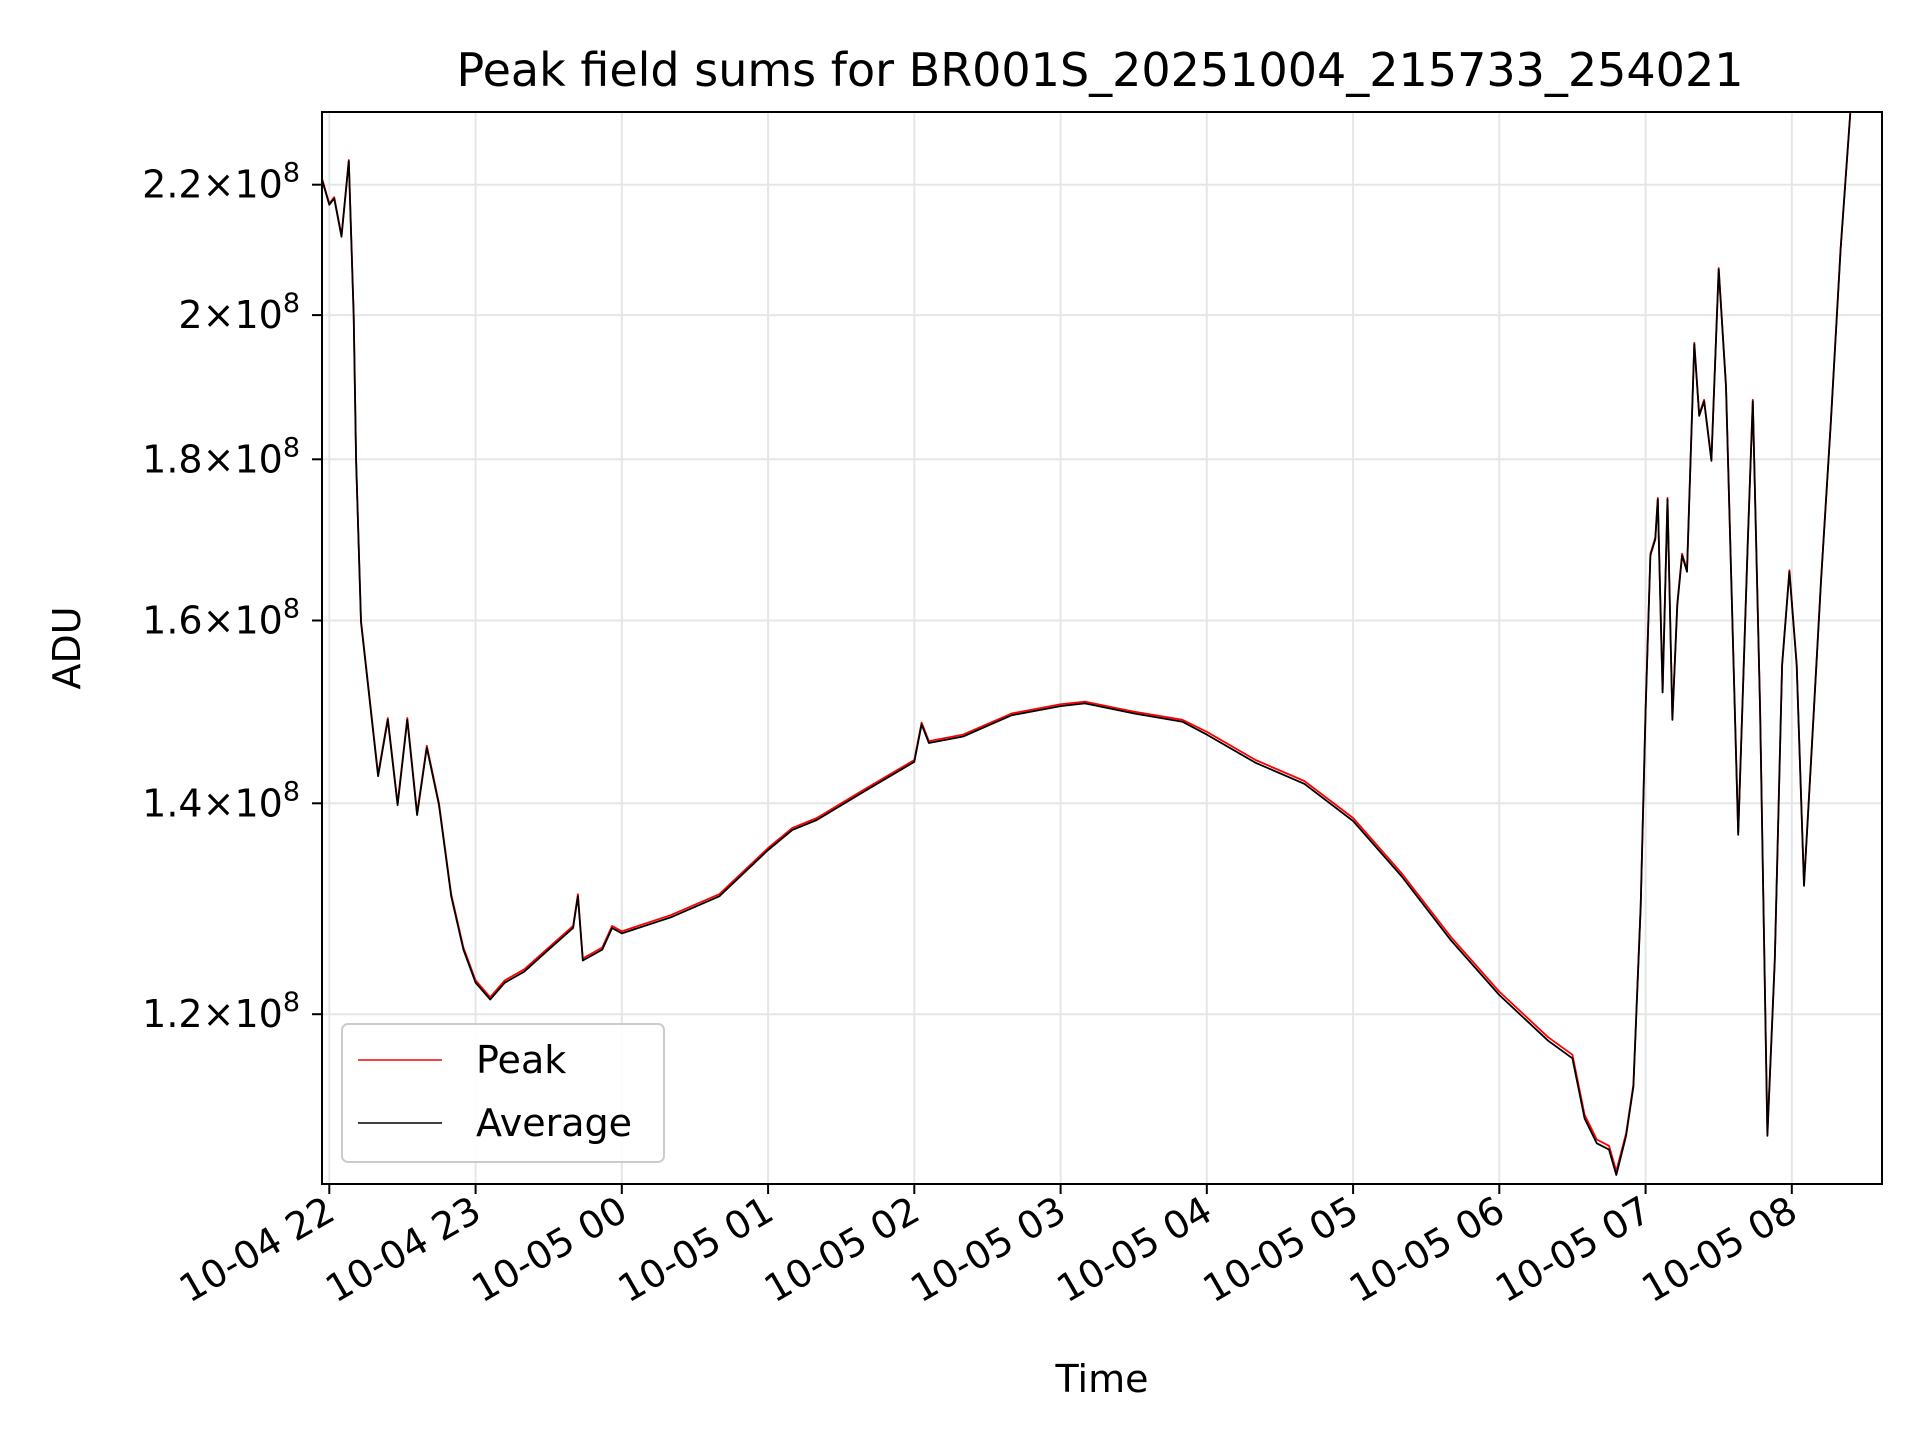 The image size is (1920, 1440). What do you see at coordinates (67, 647) in the screenshot?
I see `y-axis-label: ADU` at bounding box center [67, 647].